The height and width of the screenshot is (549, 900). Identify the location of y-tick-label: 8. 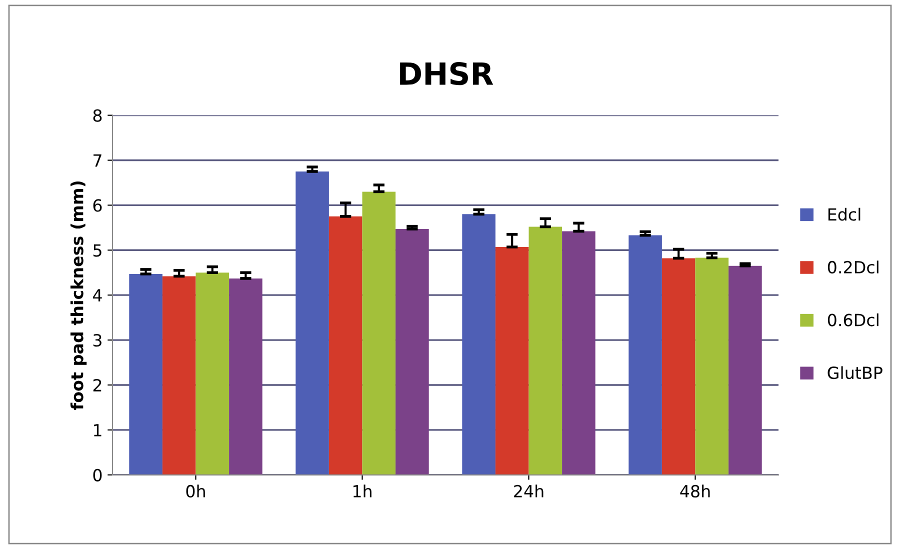
(97, 115).